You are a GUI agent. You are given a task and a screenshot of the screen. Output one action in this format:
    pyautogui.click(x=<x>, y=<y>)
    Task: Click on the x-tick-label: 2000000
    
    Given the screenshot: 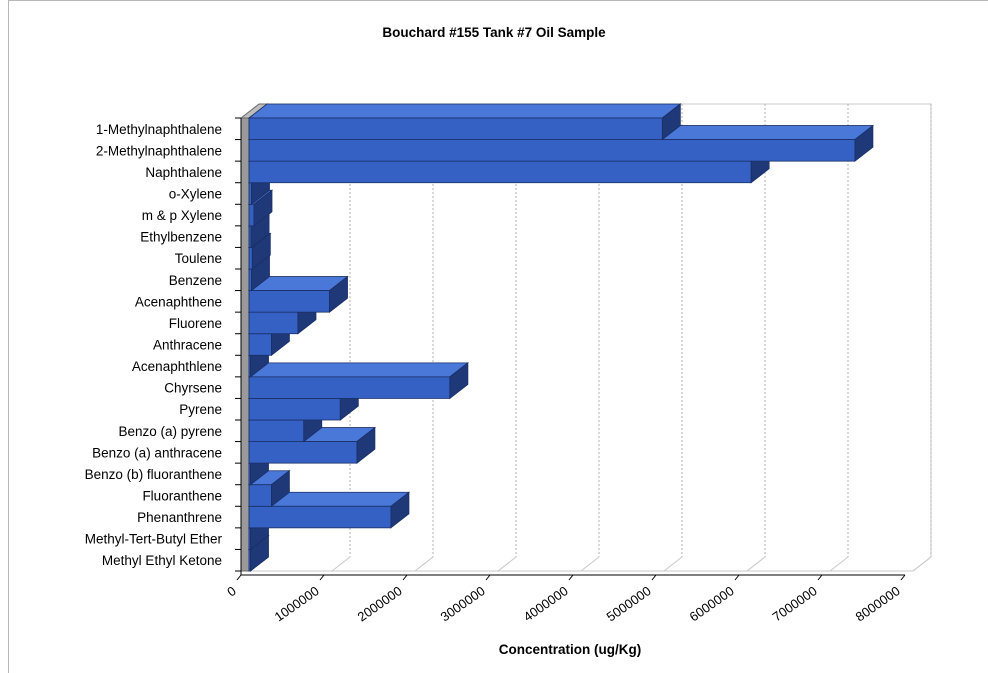 What is the action you would take?
    pyautogui.click(x=380, y=603)
    